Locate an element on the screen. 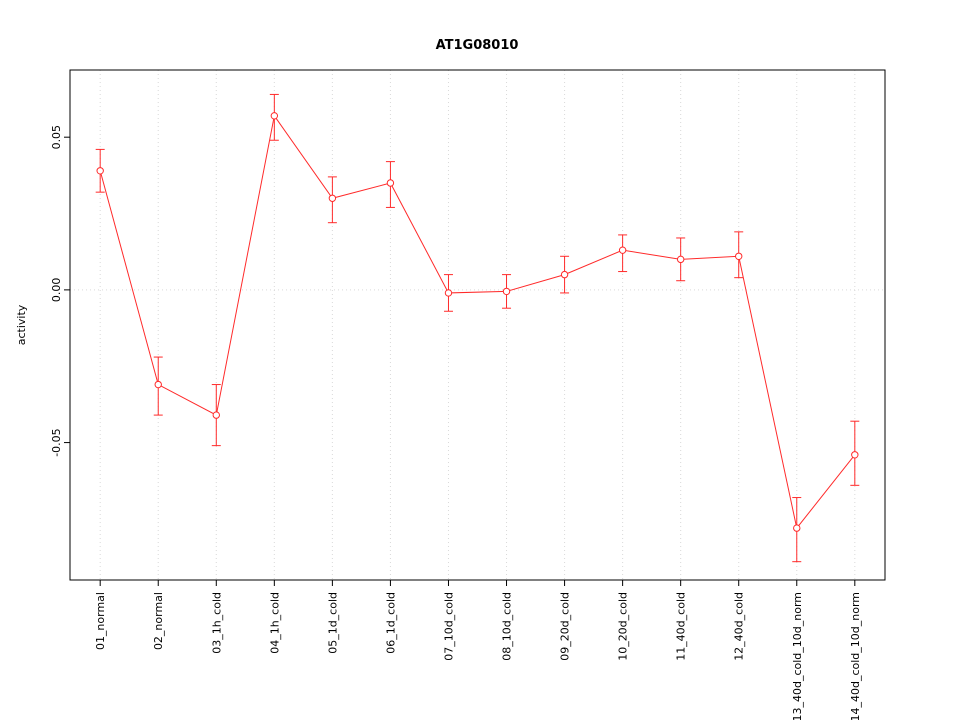 The width and height of the screenshot is (960, 720). x-tick-label: 03_1h_cold is located at coordinates (216, 623).